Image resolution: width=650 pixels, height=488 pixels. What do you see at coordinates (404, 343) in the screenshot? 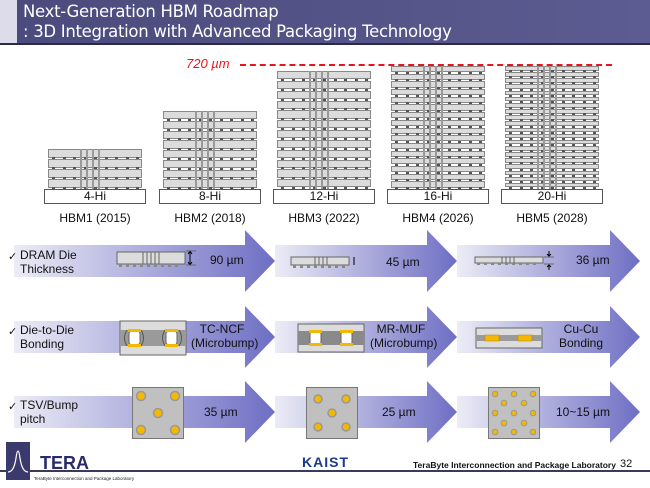
I see `bonding-type: (Microbump)` at bounding box center [404, 343].